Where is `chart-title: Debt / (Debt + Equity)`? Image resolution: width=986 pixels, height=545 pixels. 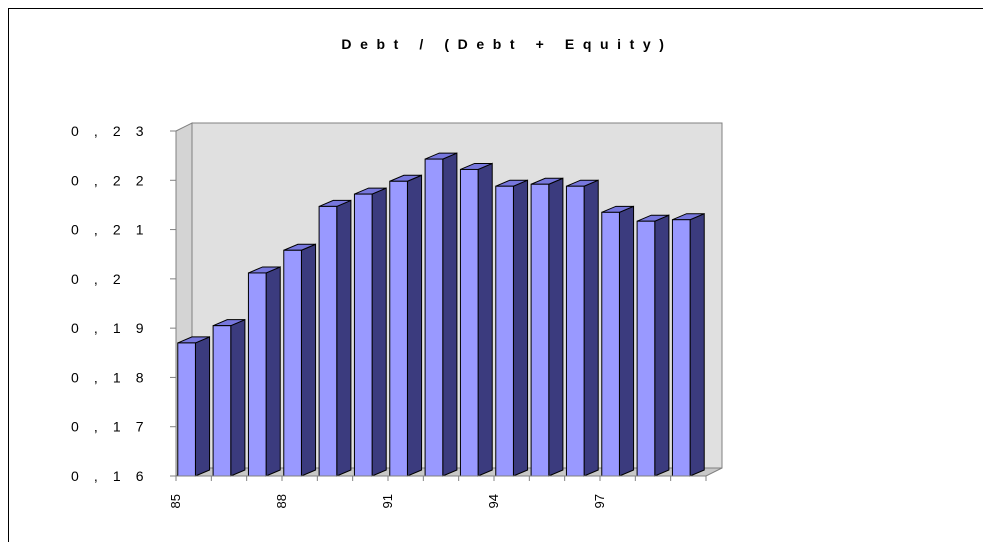
chart-title: Debt / (Debt + Equity) is located at coordinates (506, 44).